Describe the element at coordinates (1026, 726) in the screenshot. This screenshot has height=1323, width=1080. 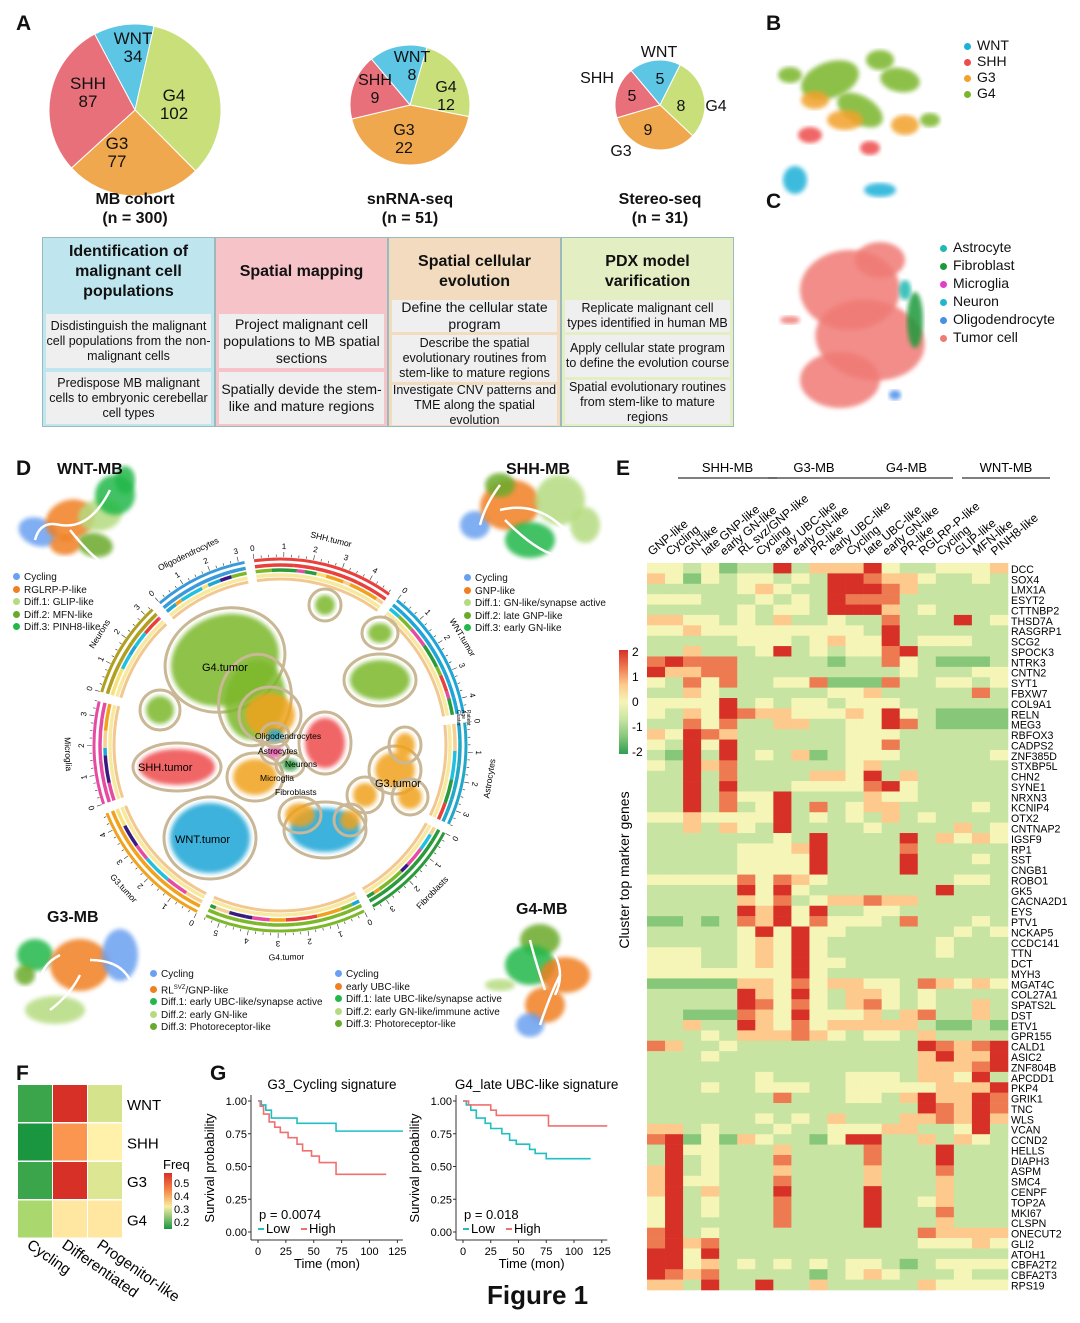
I see `gene-label: MEG3` at that location.